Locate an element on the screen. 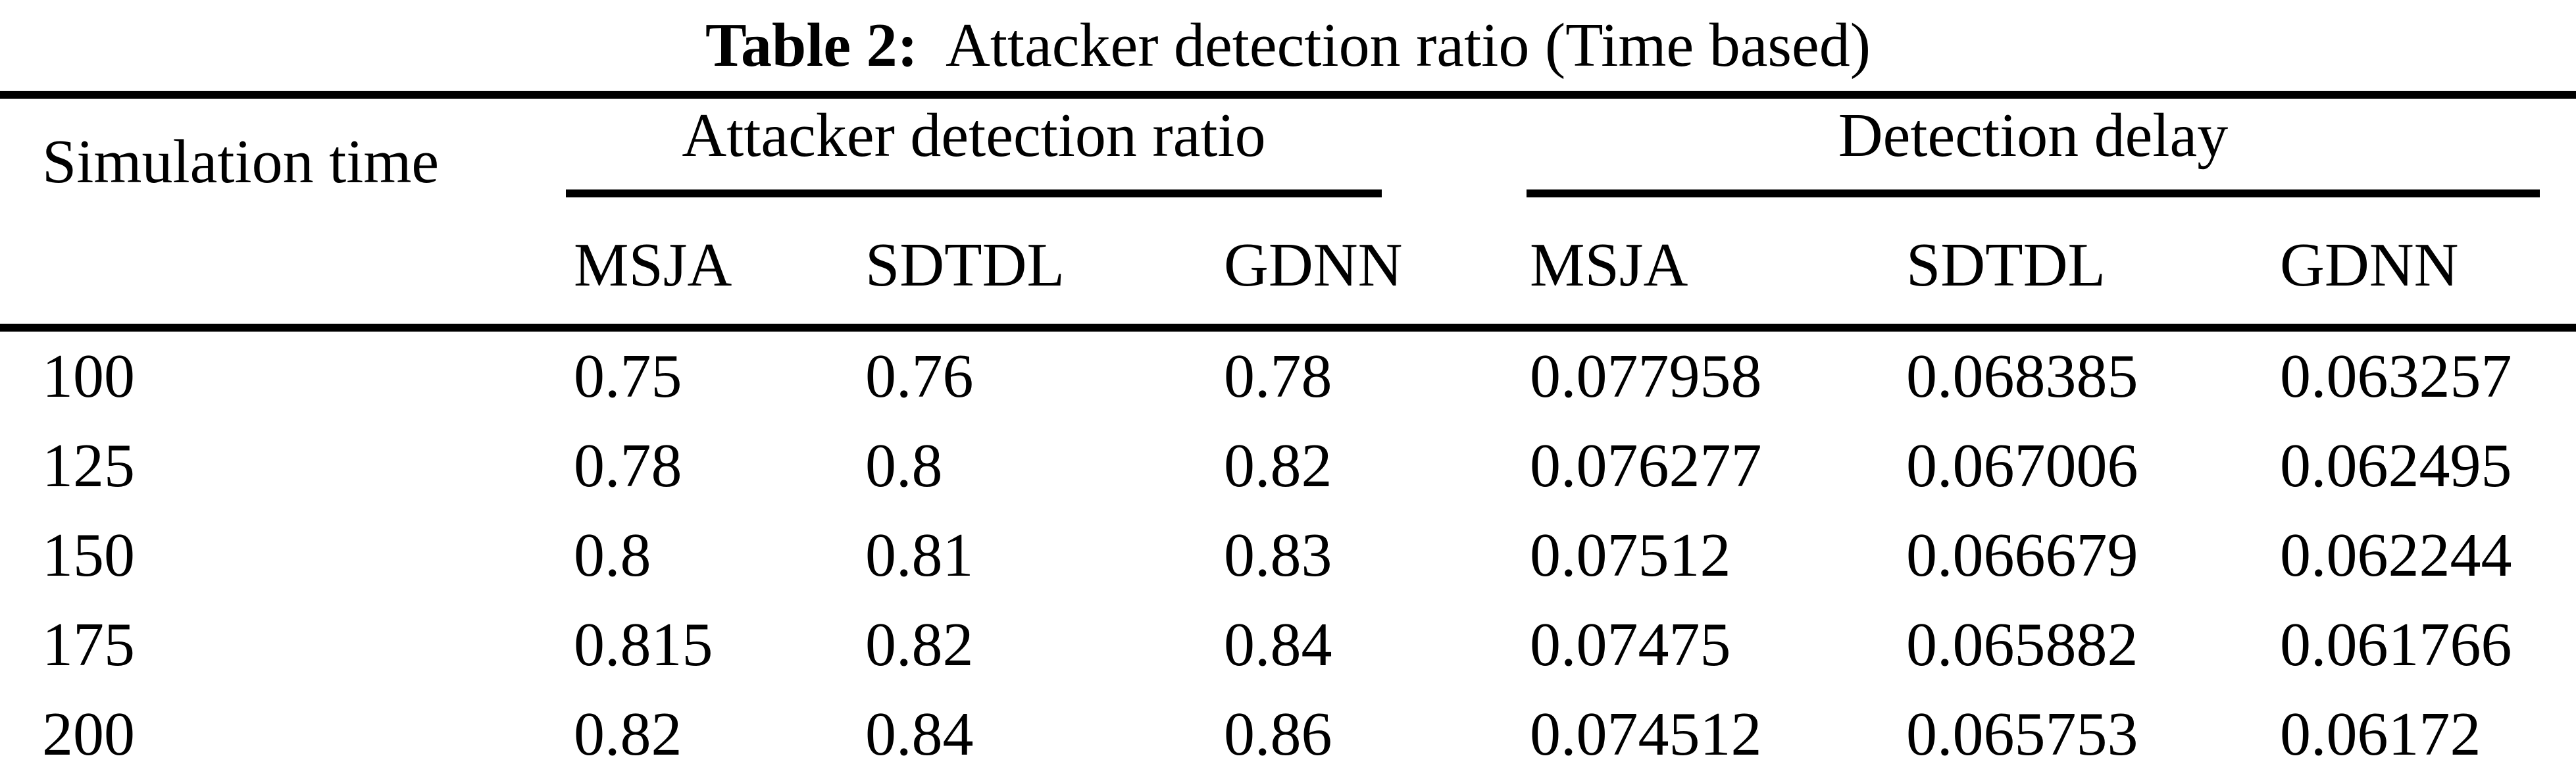 This screenshot has height=779, width=2576. caption-label: Table 2: is located at coordinates (811, 45).